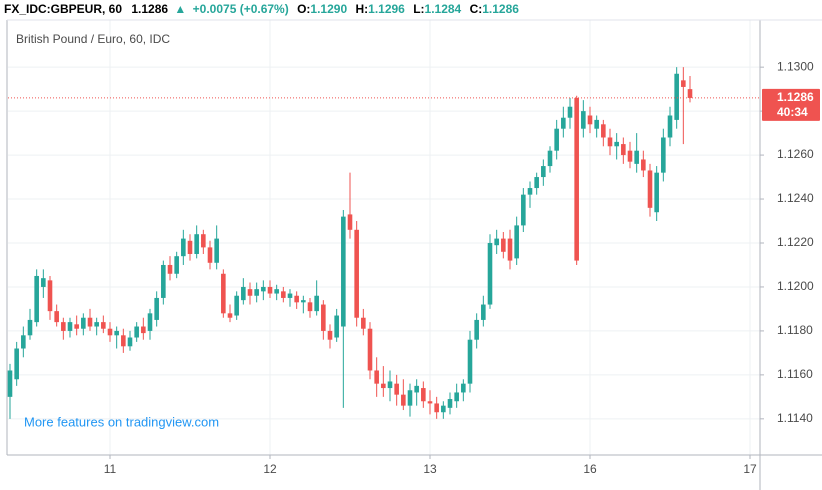  Describe the element at coordinates (795, 66) in the screenshot. I see `y-tick-label: 1.1300` at that location.